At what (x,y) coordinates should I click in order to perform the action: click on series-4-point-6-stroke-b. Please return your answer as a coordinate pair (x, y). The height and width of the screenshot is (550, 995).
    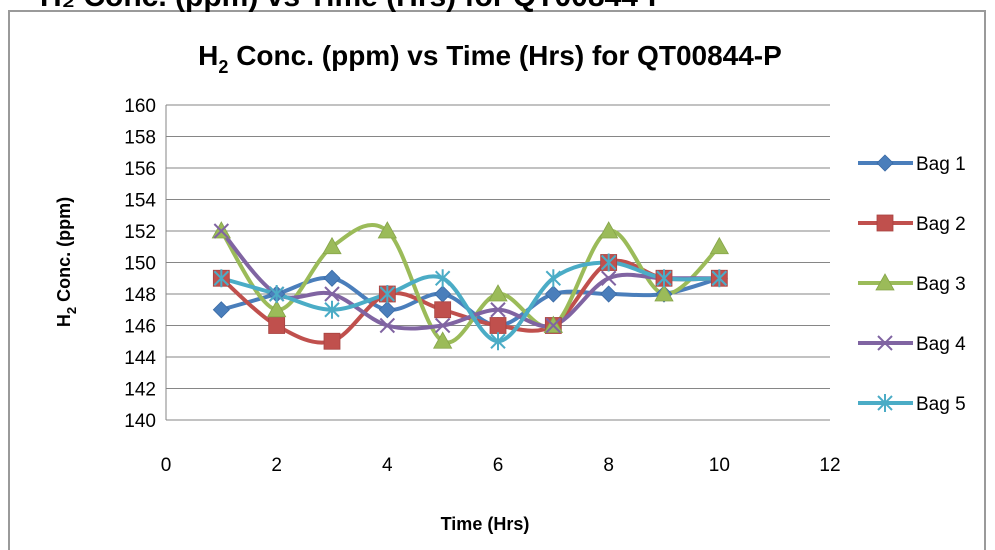
    Looking at the image, I should click on (498, 310).